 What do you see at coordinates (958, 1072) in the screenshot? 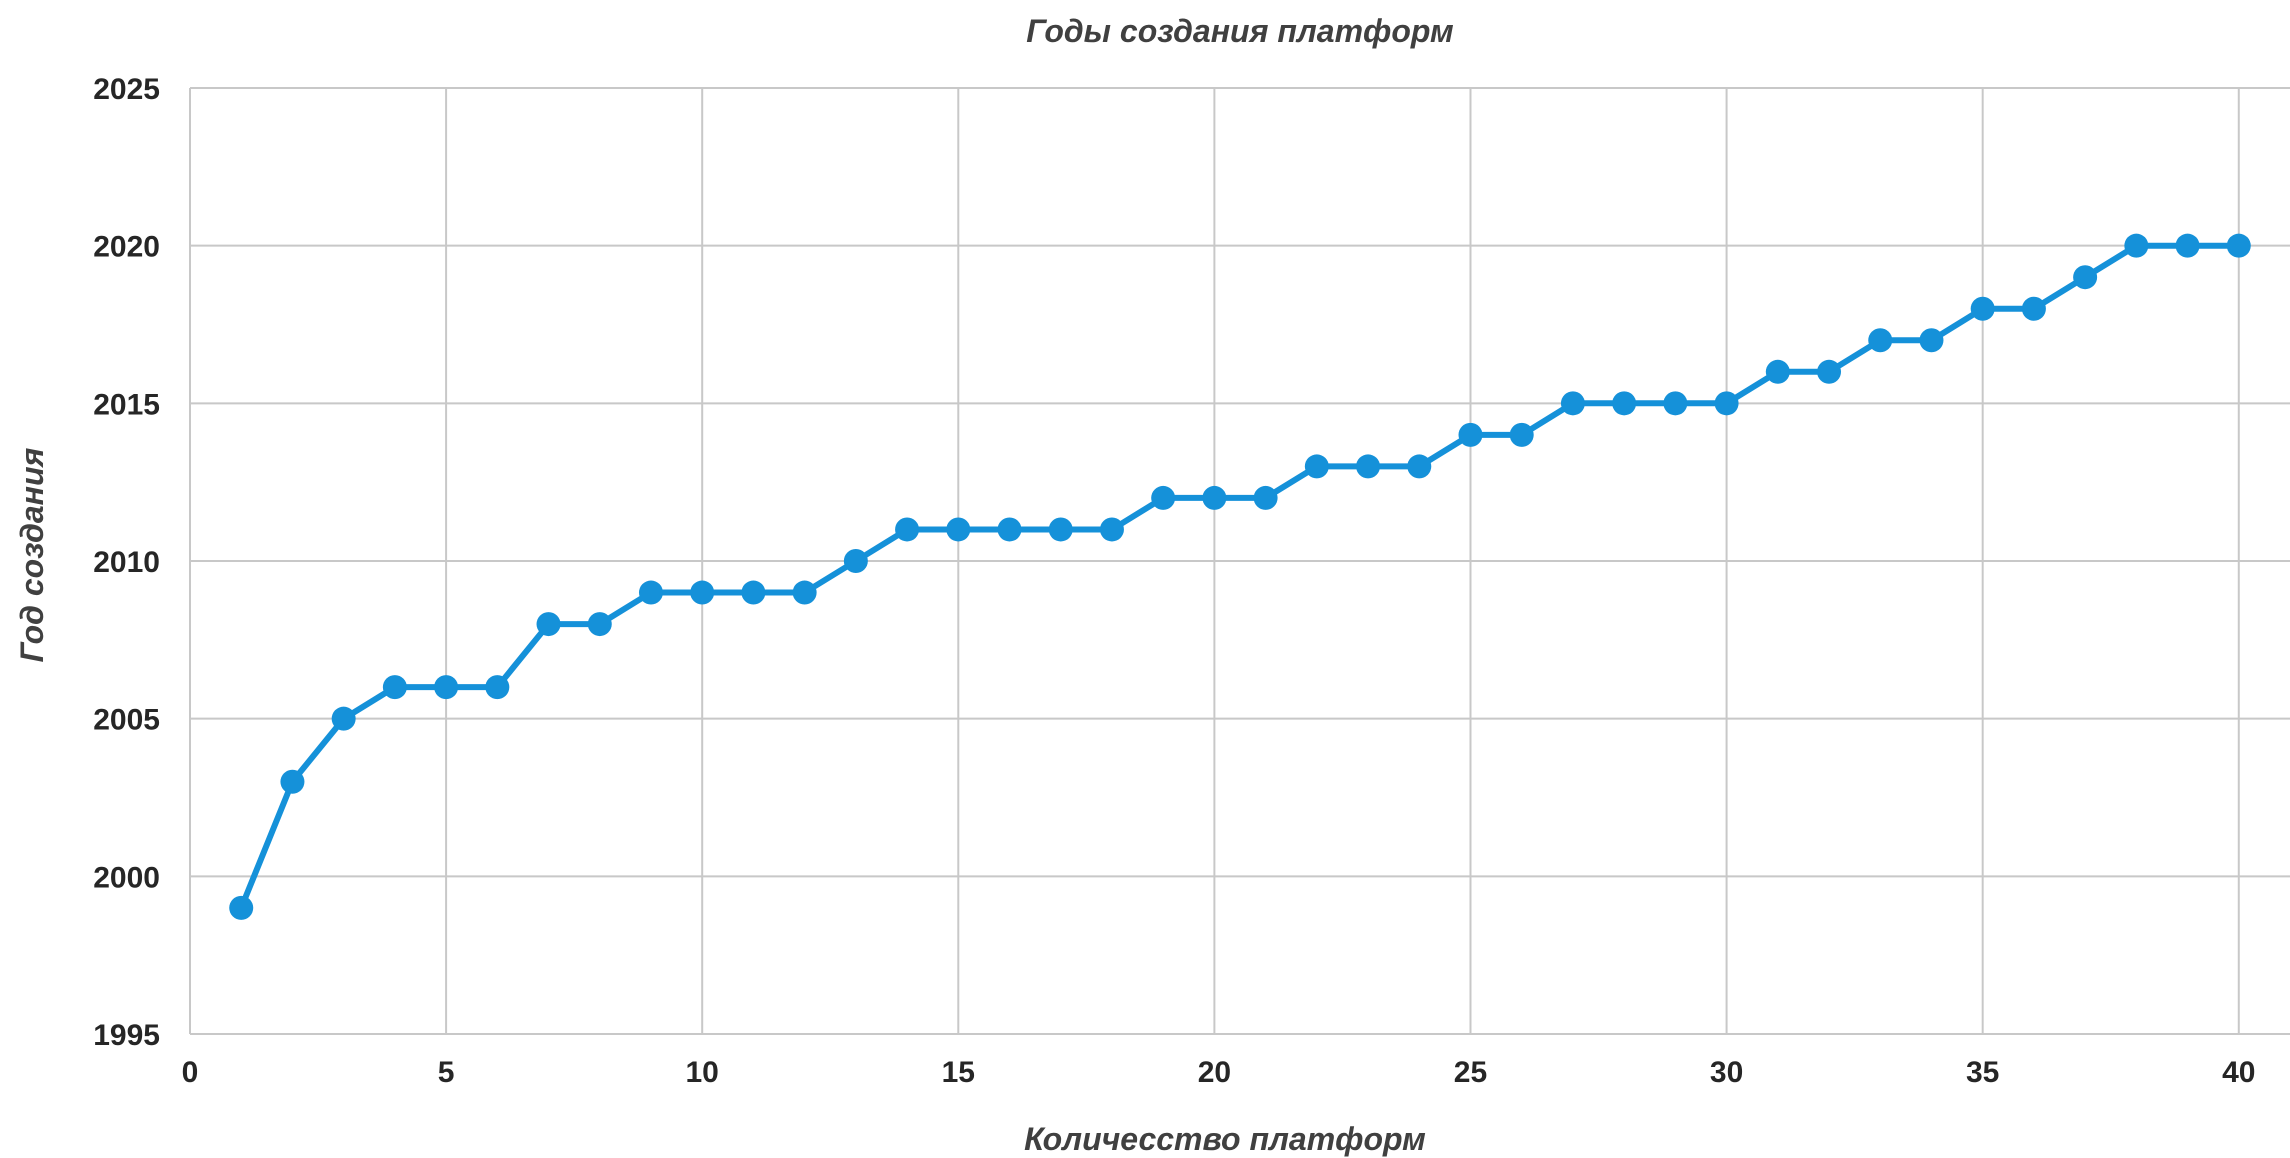
I see `x-tick-label-15: 15` at bounding box center [958, 1072].